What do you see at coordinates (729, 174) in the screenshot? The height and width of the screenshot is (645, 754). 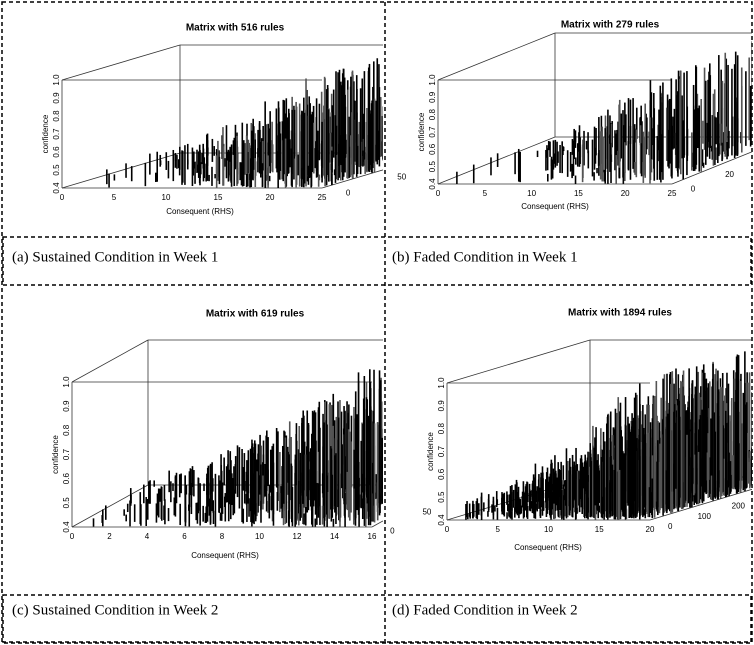 I see `depth-tick-label: 20` at bounding box center [729, 174].